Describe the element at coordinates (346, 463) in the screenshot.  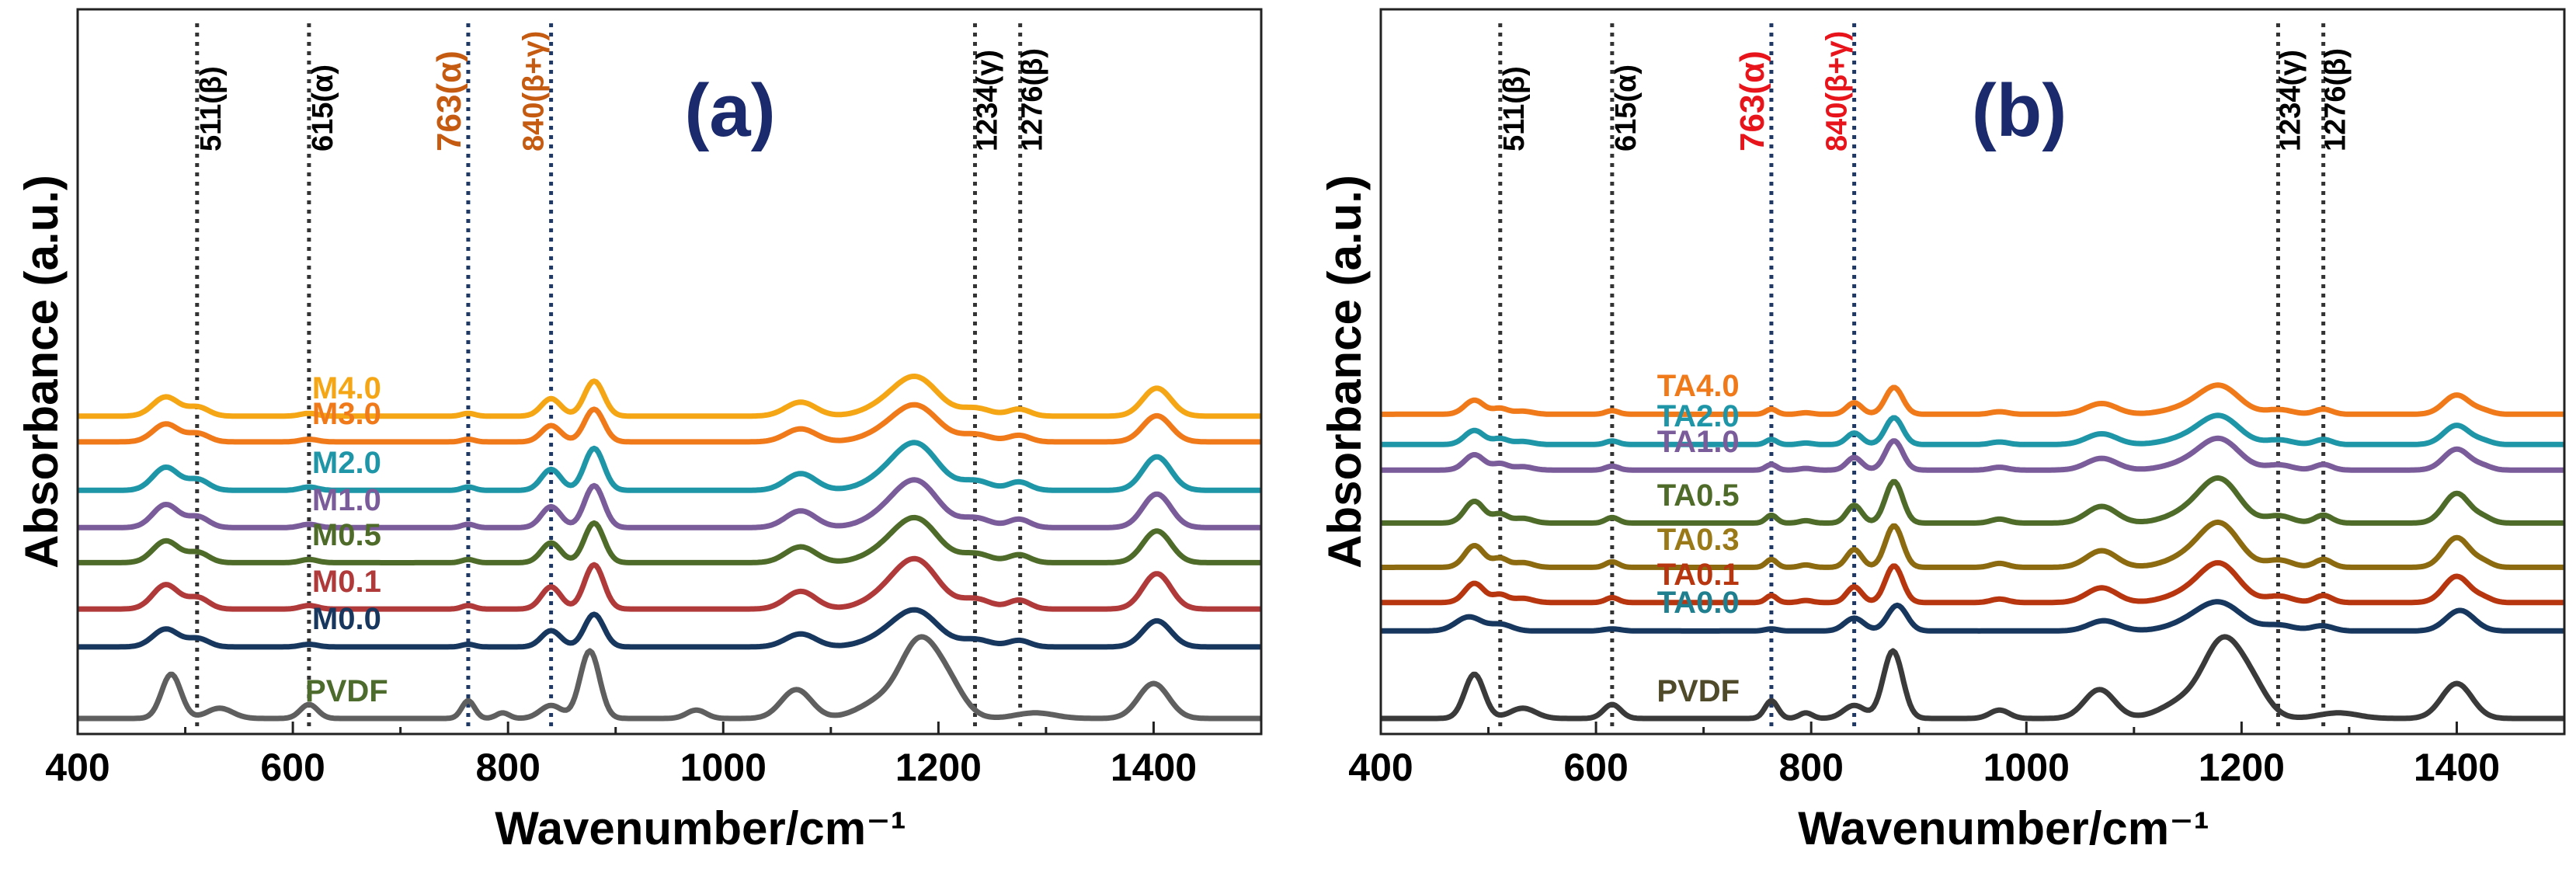
I see `series-label: M2.0` at that location.